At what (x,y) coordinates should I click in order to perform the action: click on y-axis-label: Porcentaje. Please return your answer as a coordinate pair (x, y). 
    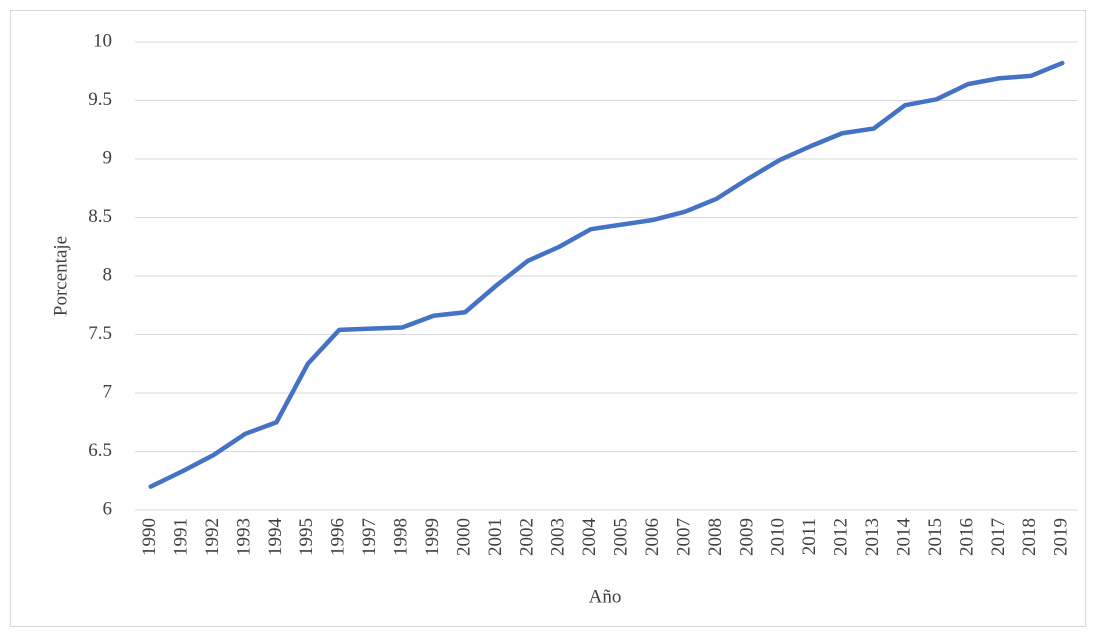
    Looking at the image, I should click on (60, 276).